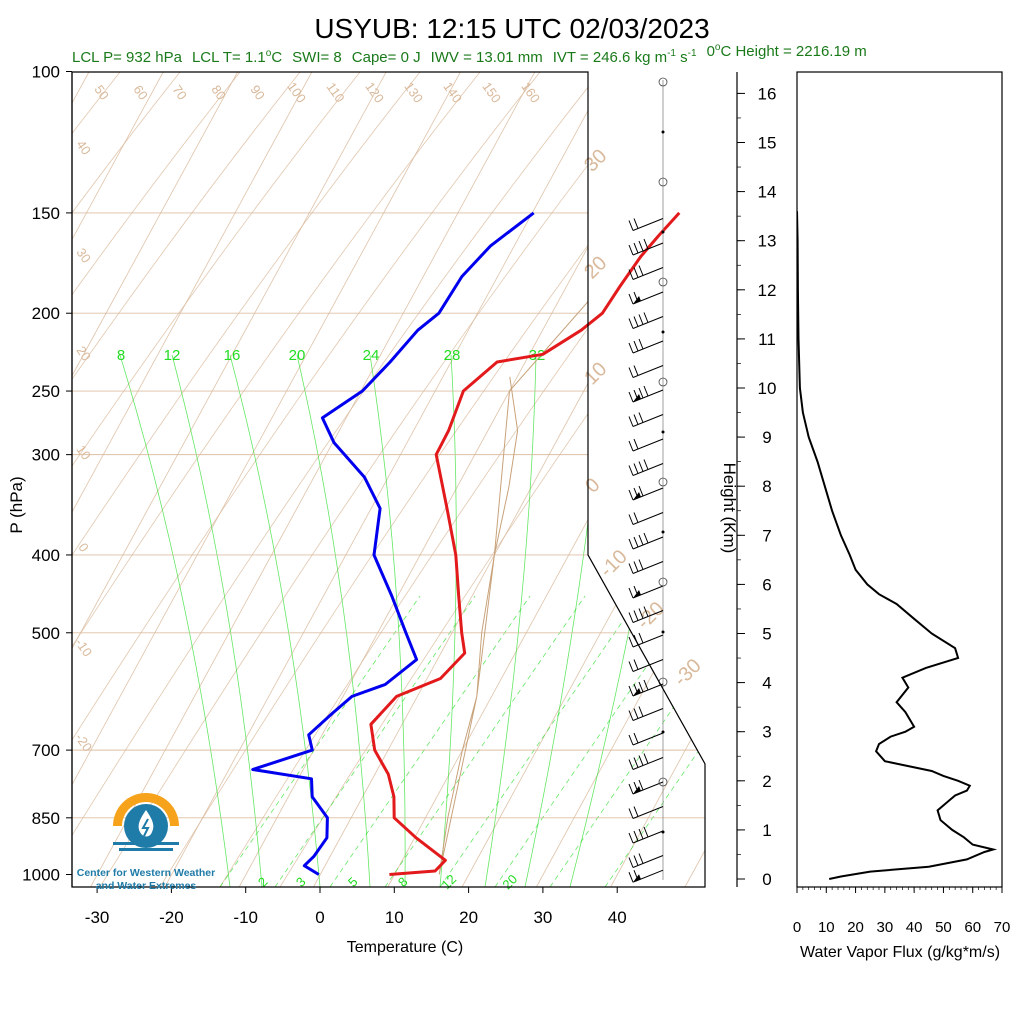 The width and height of the screenshot is (1024, 1029). What do you see at coordinates (692, 53) in the screenshot?
I see `stat-superscript: -1` at bounding box center [692, 53].